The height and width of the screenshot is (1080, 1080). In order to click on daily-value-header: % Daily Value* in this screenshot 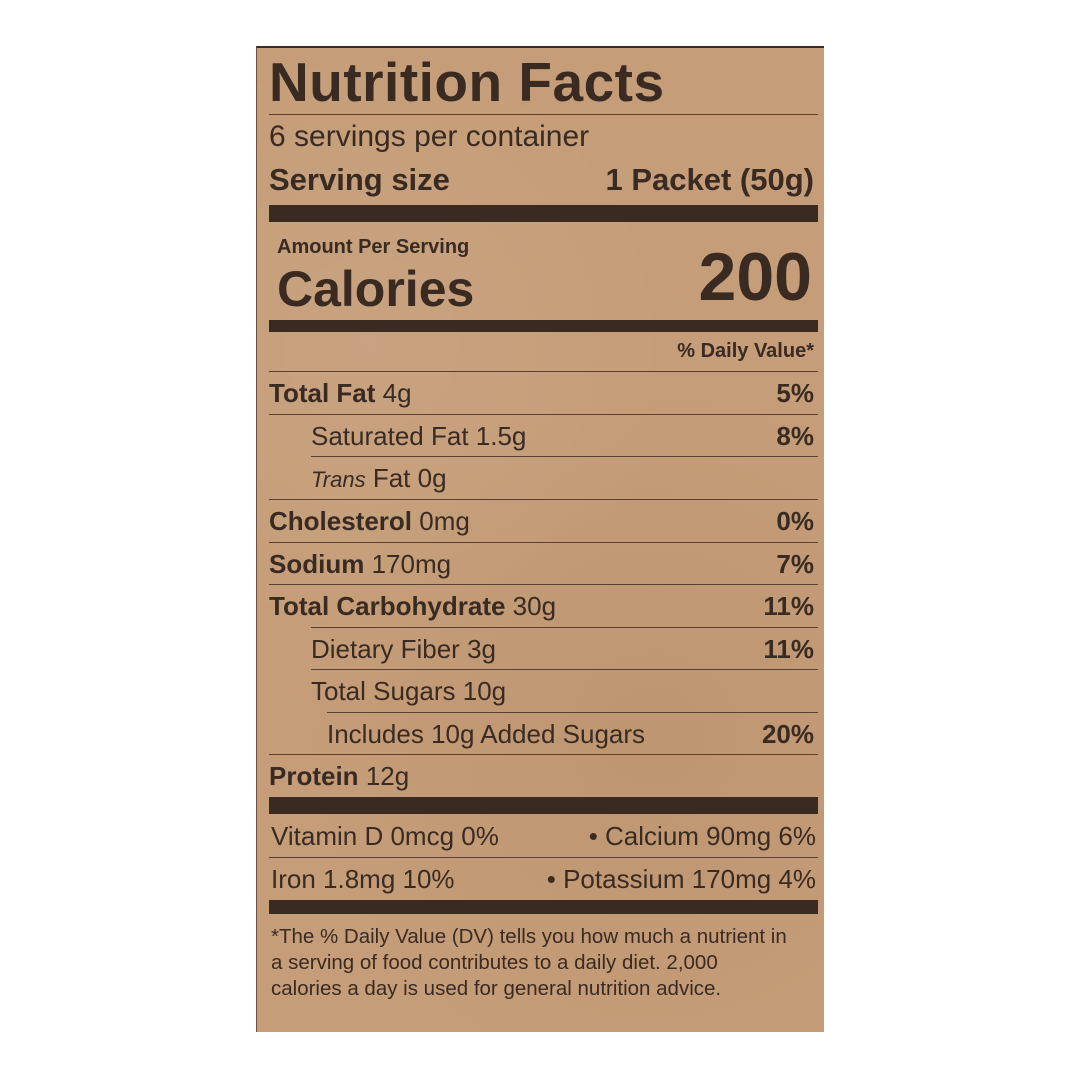, I will do `click(745, 351)`.